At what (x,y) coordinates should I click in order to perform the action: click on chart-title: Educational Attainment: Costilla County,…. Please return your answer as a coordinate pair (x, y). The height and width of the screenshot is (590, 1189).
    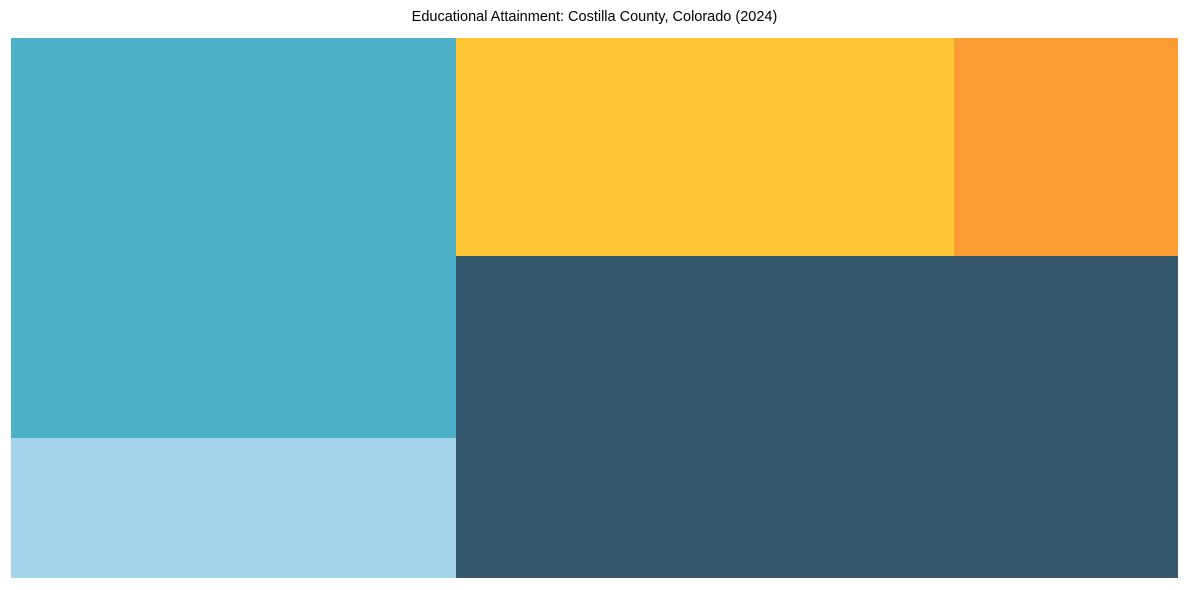
    Looking at the image, I should click on (594, 17).